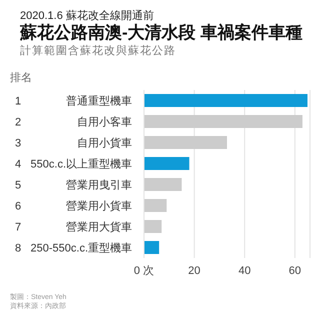 Image resolution: width=320 pixels, height=320 pixels. What do you see at coordinates (73, 122) in the screenshot?
I see `category-label: 2 自用小客車` at bounding box center [73, 122].